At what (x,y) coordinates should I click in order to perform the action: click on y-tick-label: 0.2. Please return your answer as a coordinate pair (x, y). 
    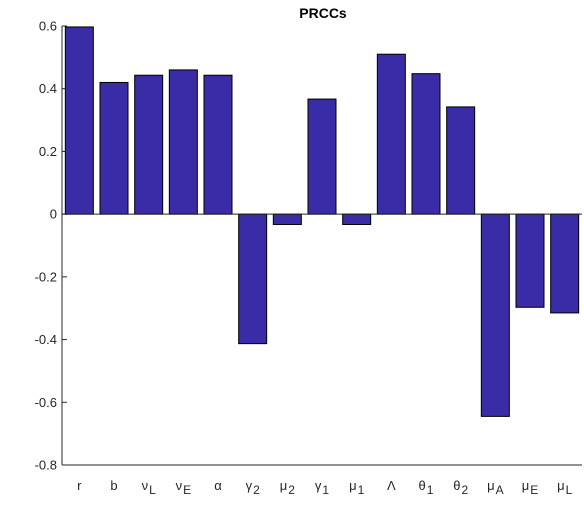
    Looking at the image, I should click on (48, 151).